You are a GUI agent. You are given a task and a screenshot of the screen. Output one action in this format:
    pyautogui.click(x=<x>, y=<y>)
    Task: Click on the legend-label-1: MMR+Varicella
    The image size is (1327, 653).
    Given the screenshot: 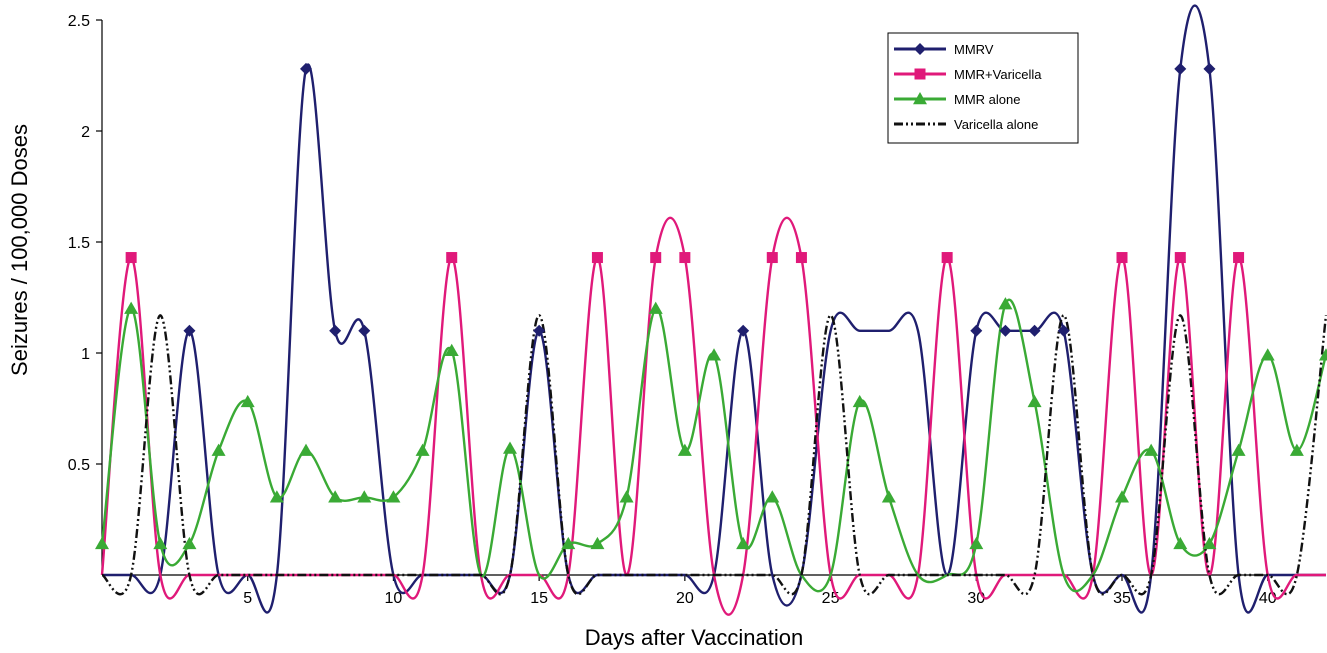 What is the action you would take?
    pyautogui.click(x=998, y=74)
    